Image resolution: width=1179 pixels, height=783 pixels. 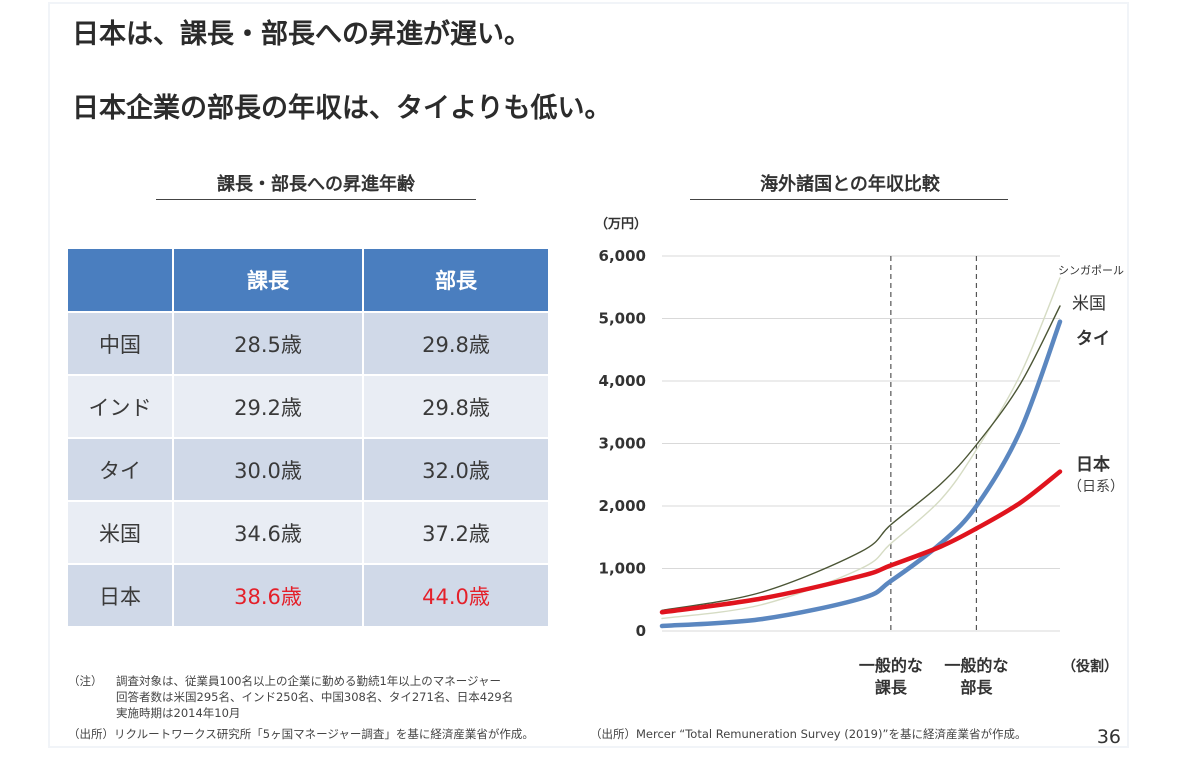 I want to click on cell-kacho-age: 38.6歳, so click(x=269, y=596).